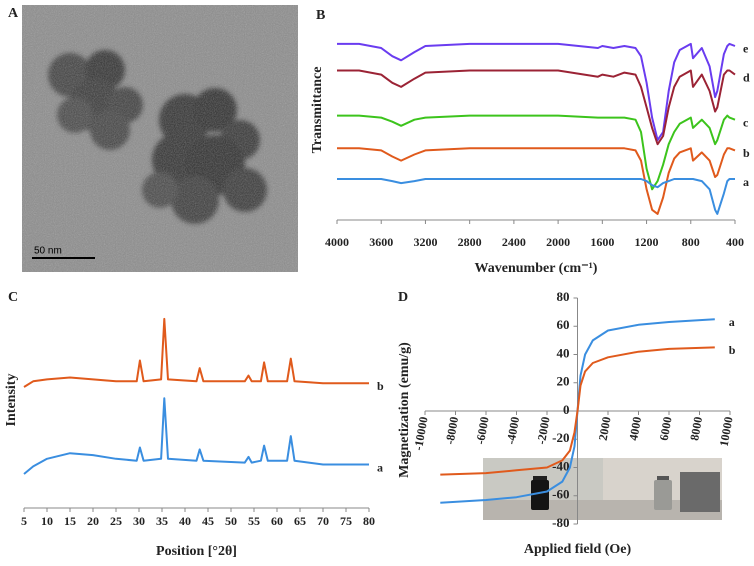  Describe the element at coordinates (300, 521) in the screenshot. I see `x-tick-label: 65` at that location.